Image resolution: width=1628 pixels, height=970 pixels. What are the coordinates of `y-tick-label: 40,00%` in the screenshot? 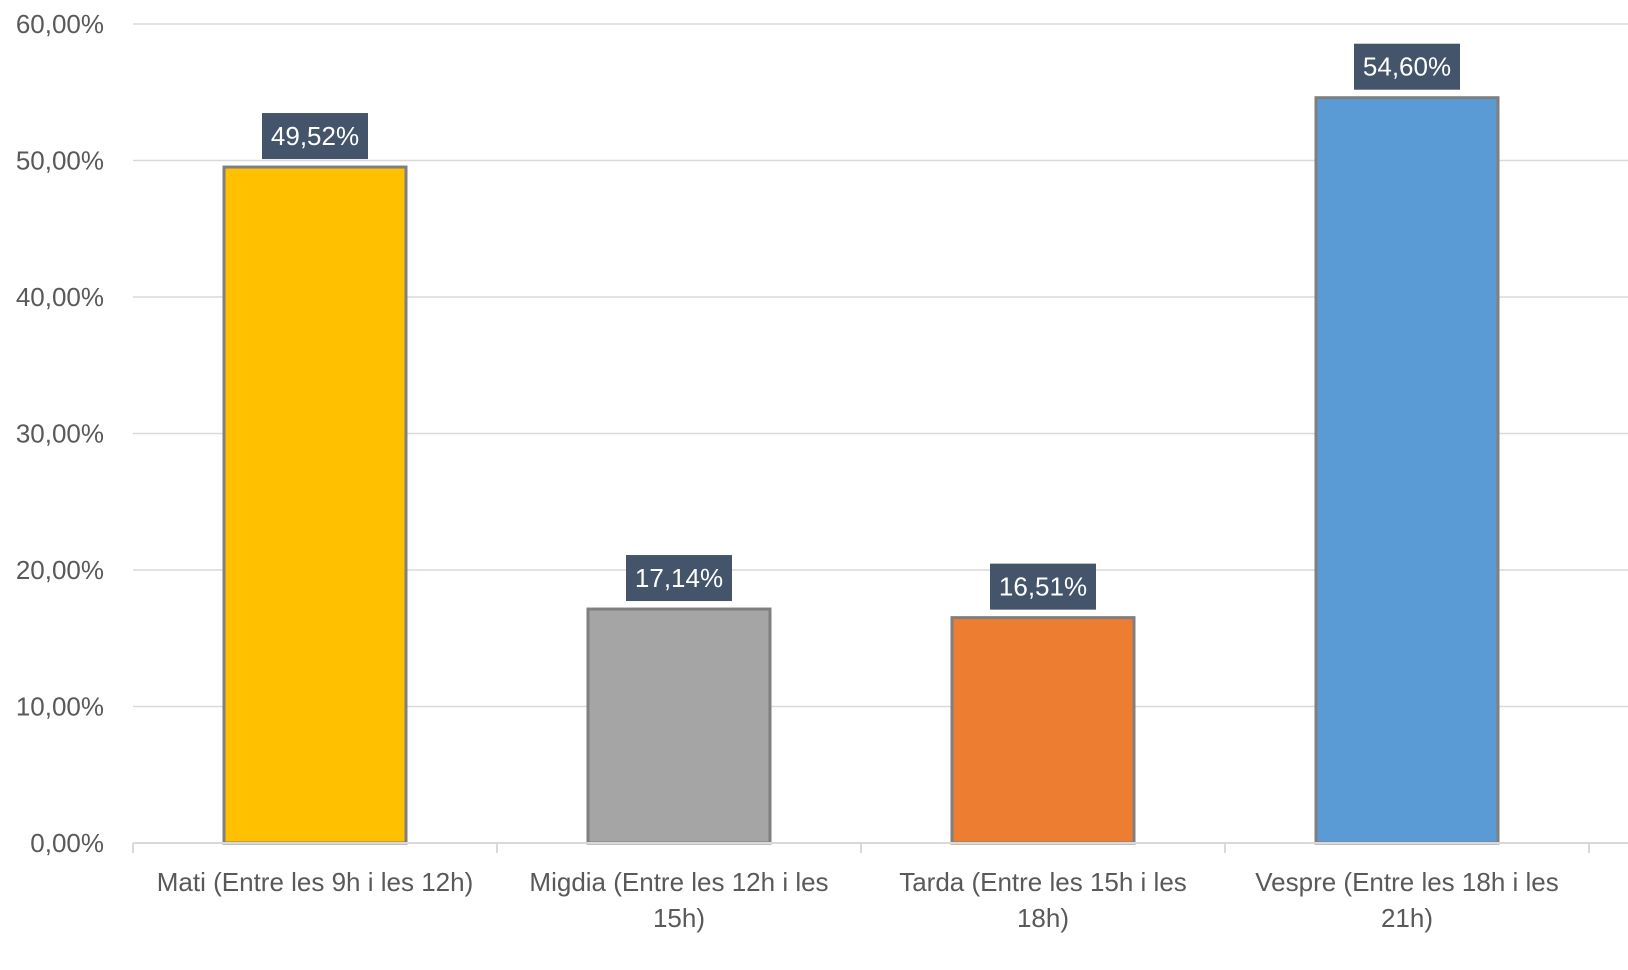 It's located at (60, 297).